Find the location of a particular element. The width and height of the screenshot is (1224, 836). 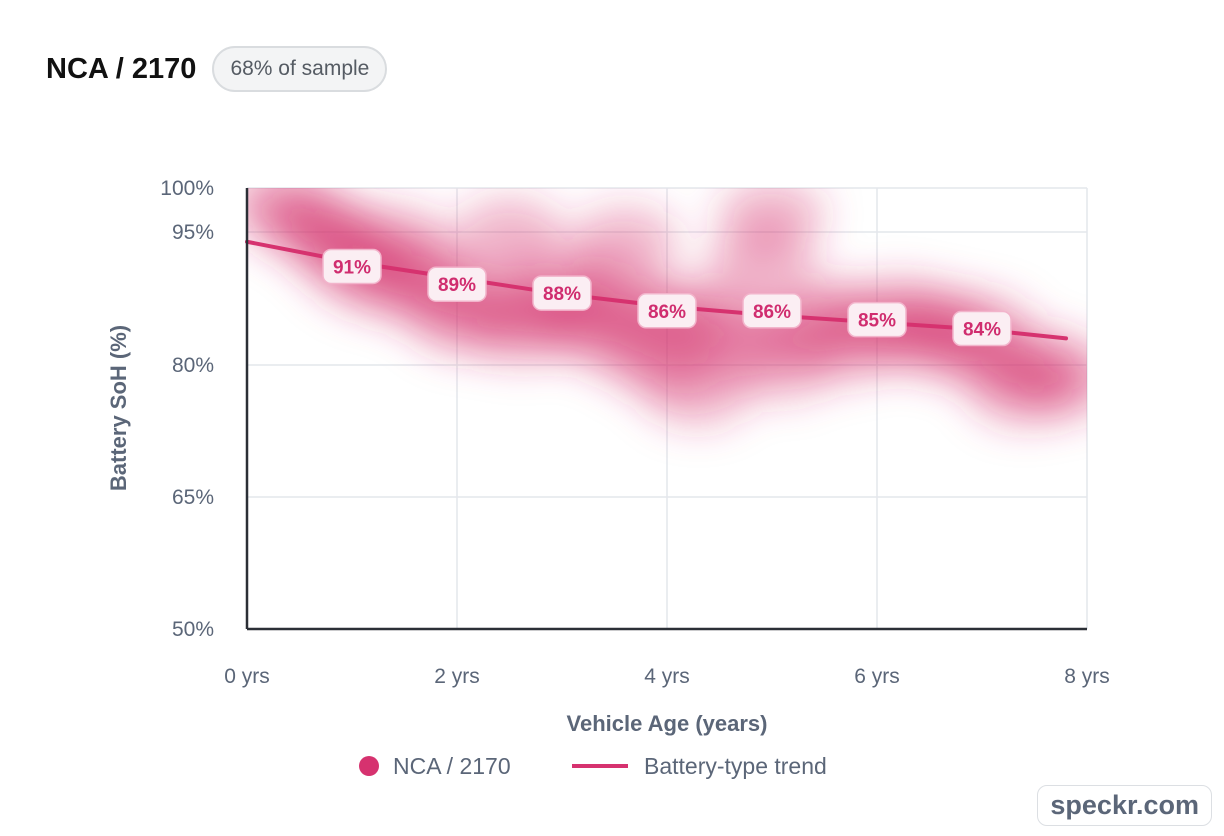

x-tick-label-1: 2 yrs is located at coordinates (457, 676).